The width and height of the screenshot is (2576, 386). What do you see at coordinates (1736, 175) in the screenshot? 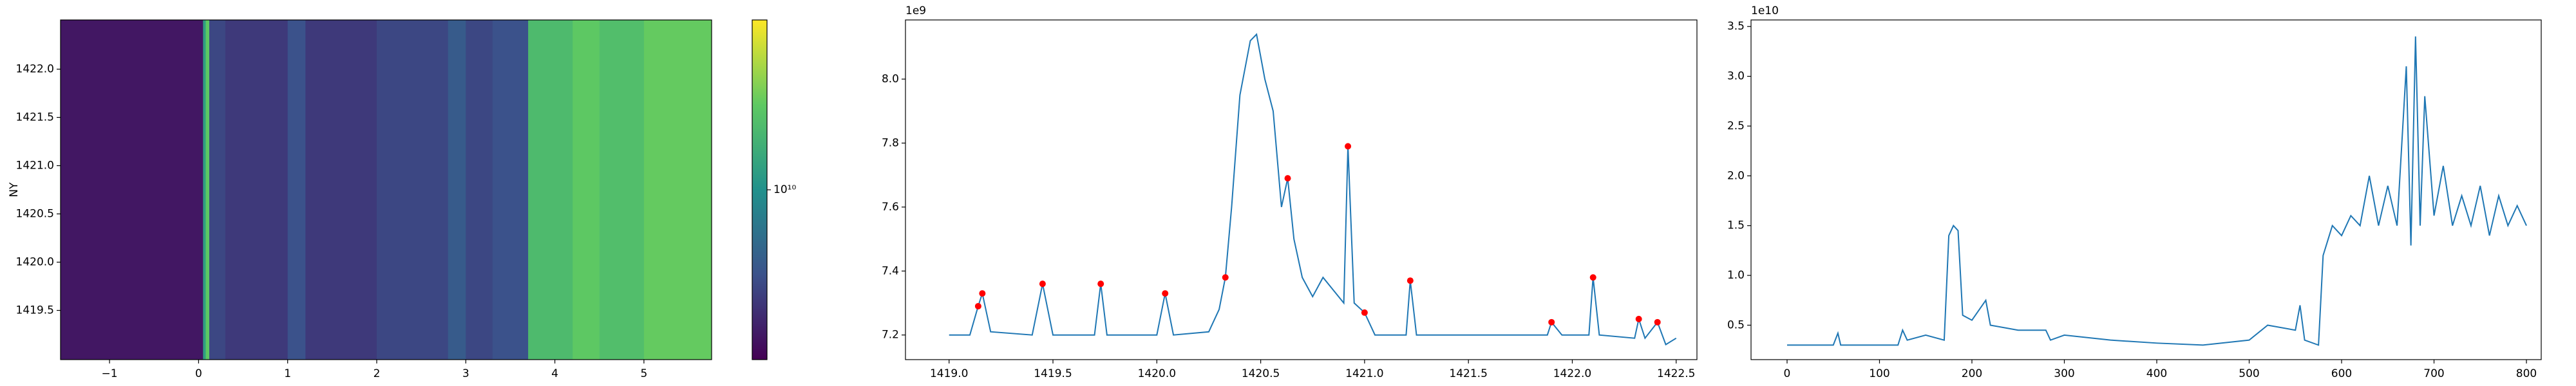
I see `y-tick-label: 2.0` at bounding box center [1736, 175].